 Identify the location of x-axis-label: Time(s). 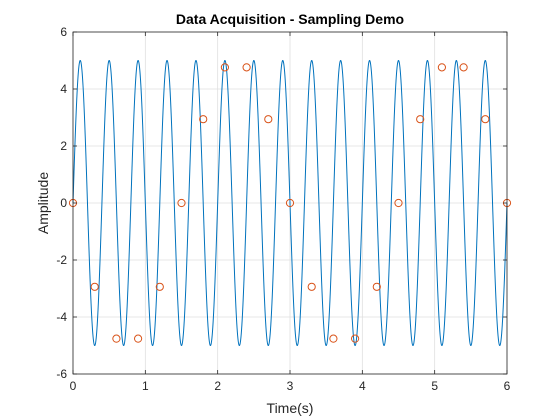
(290, 408).